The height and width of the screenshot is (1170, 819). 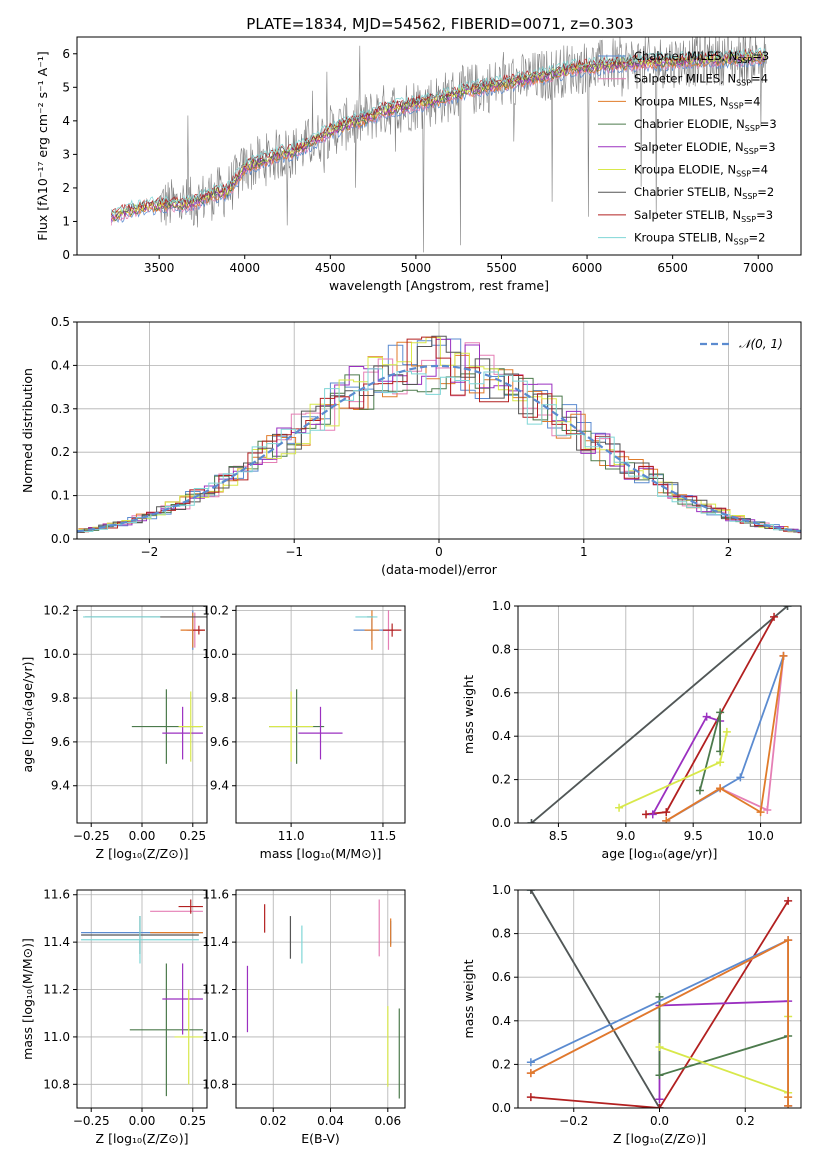 What do you see at coordinates (584, 552) in the screenshot?
I see `x-tick-label: 1` at bounding box center [584, 552].